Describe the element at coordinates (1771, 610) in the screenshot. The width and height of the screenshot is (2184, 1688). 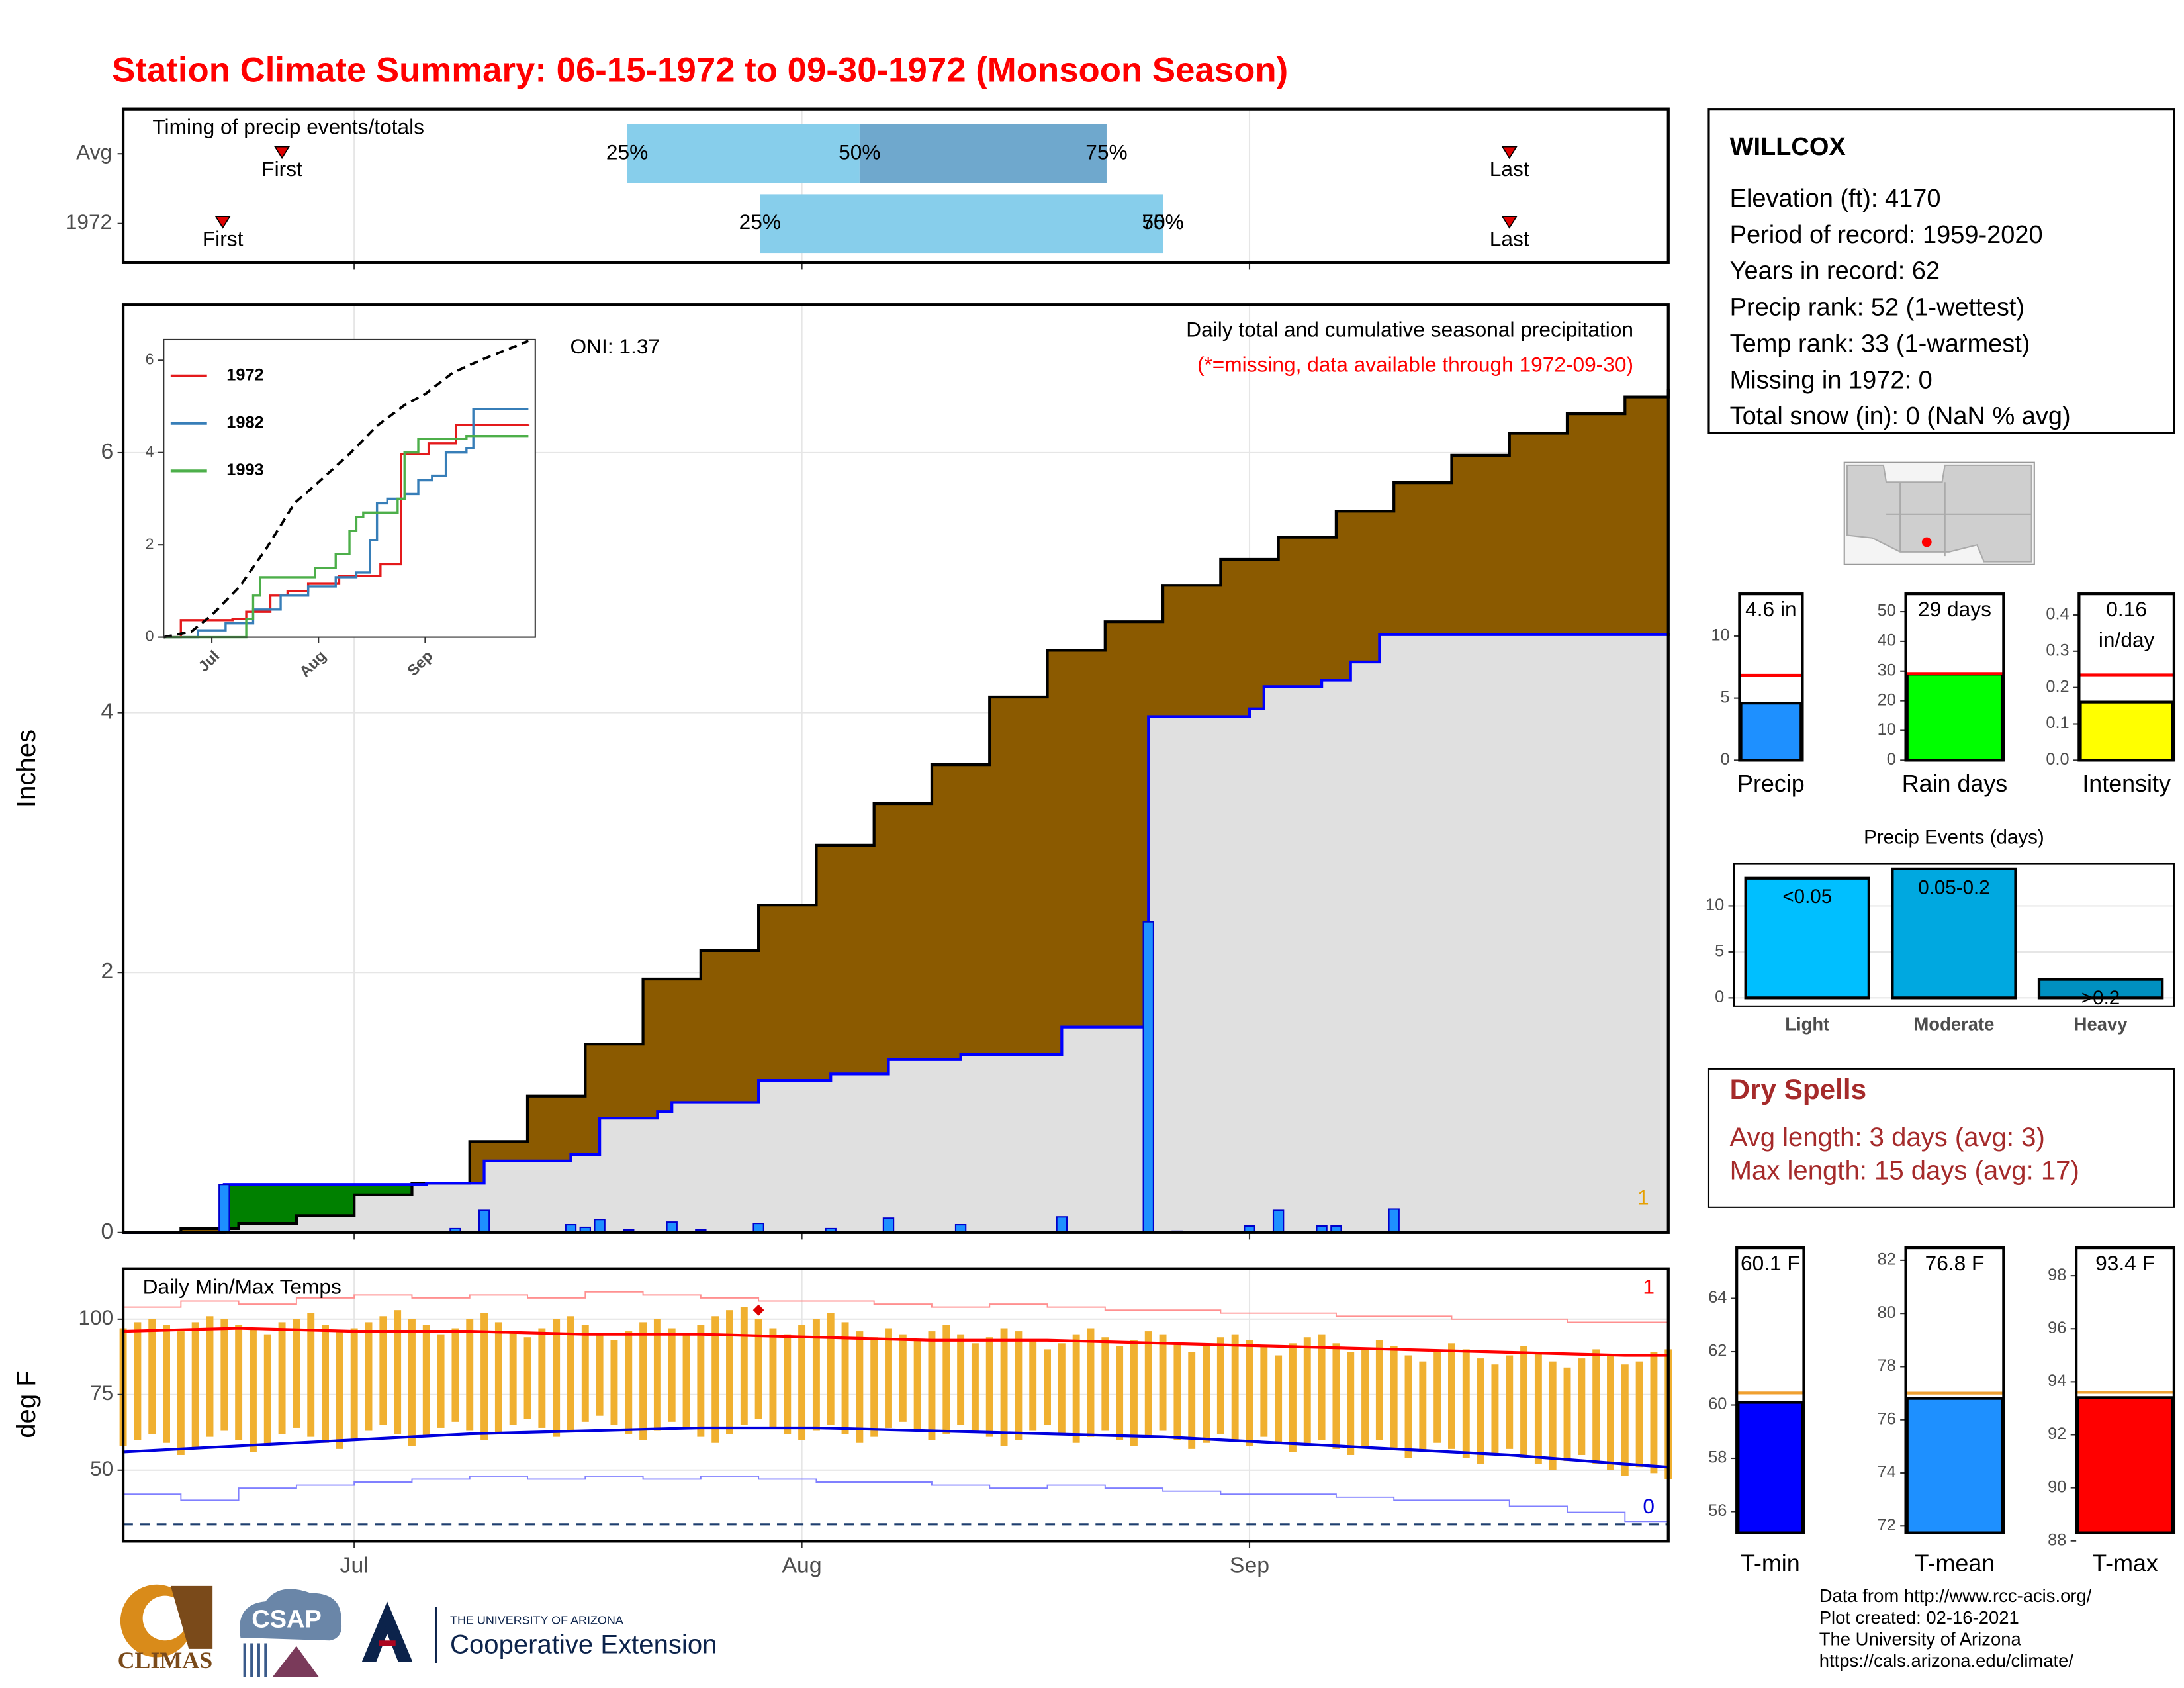
I see `value-label: 4.6 in` at that location.